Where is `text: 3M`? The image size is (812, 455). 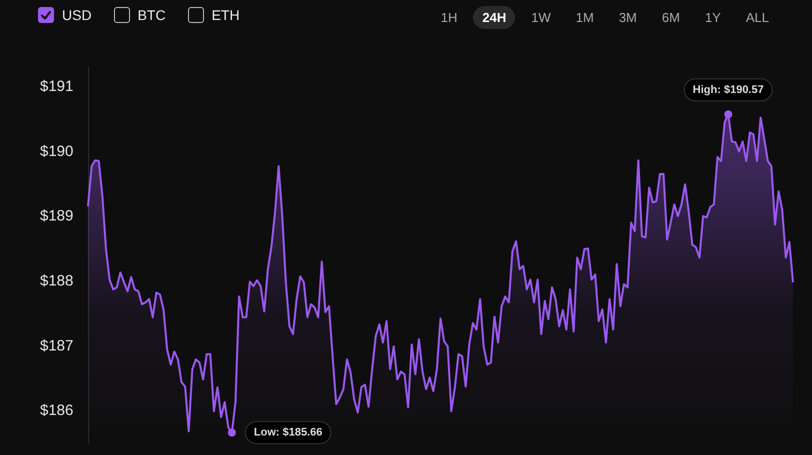 text: 3M is located at coordinates (628, 18).